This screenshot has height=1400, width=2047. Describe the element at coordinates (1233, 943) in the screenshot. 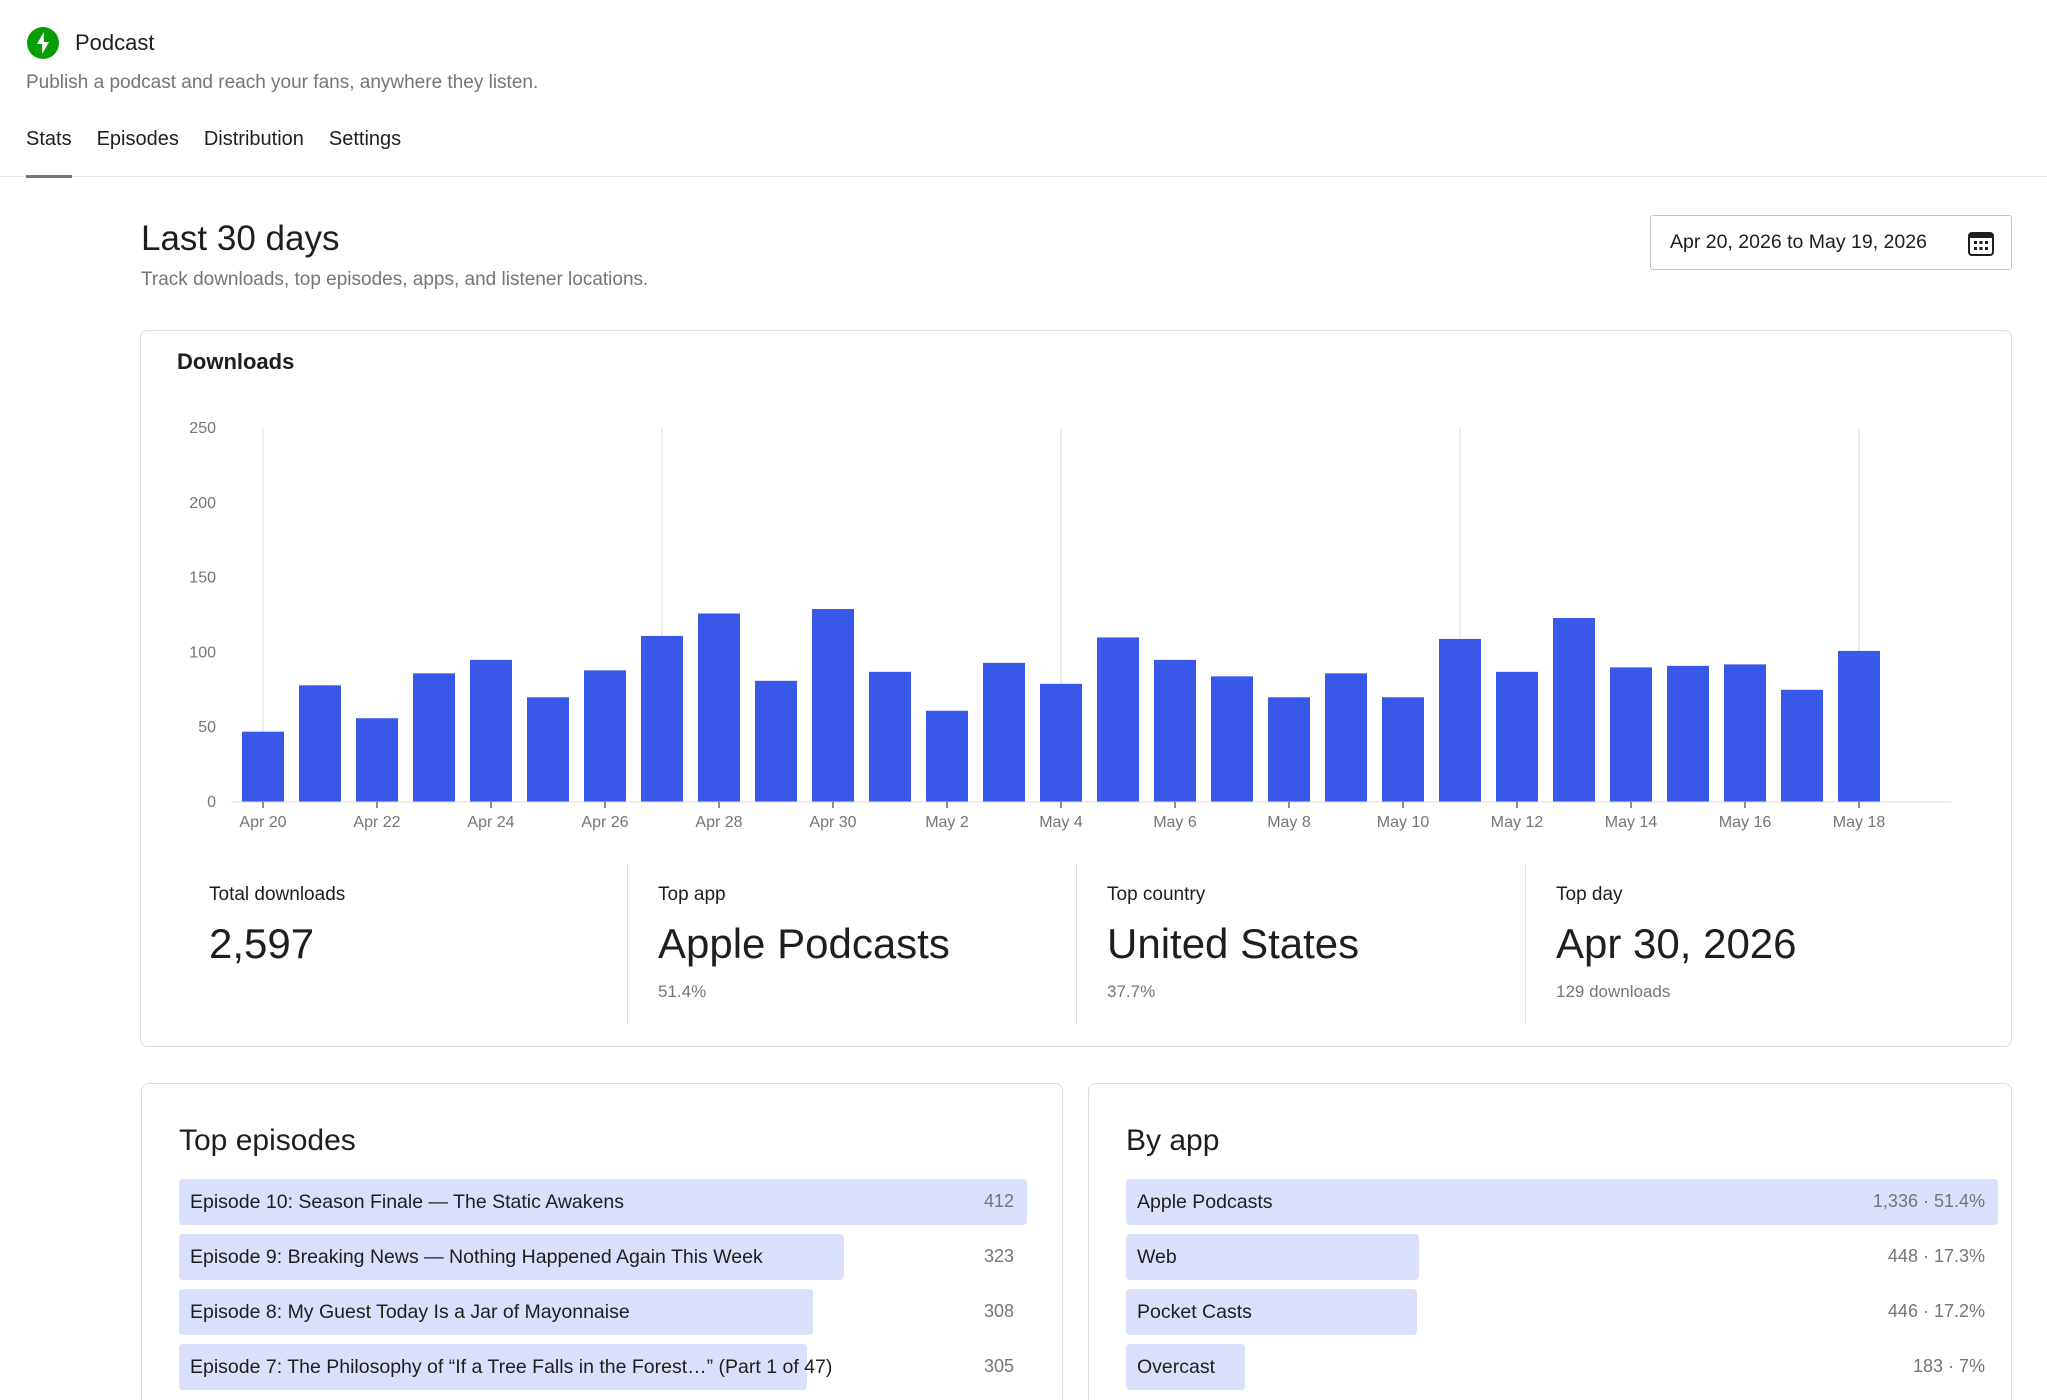

I see `stat-value: United States` at that location.